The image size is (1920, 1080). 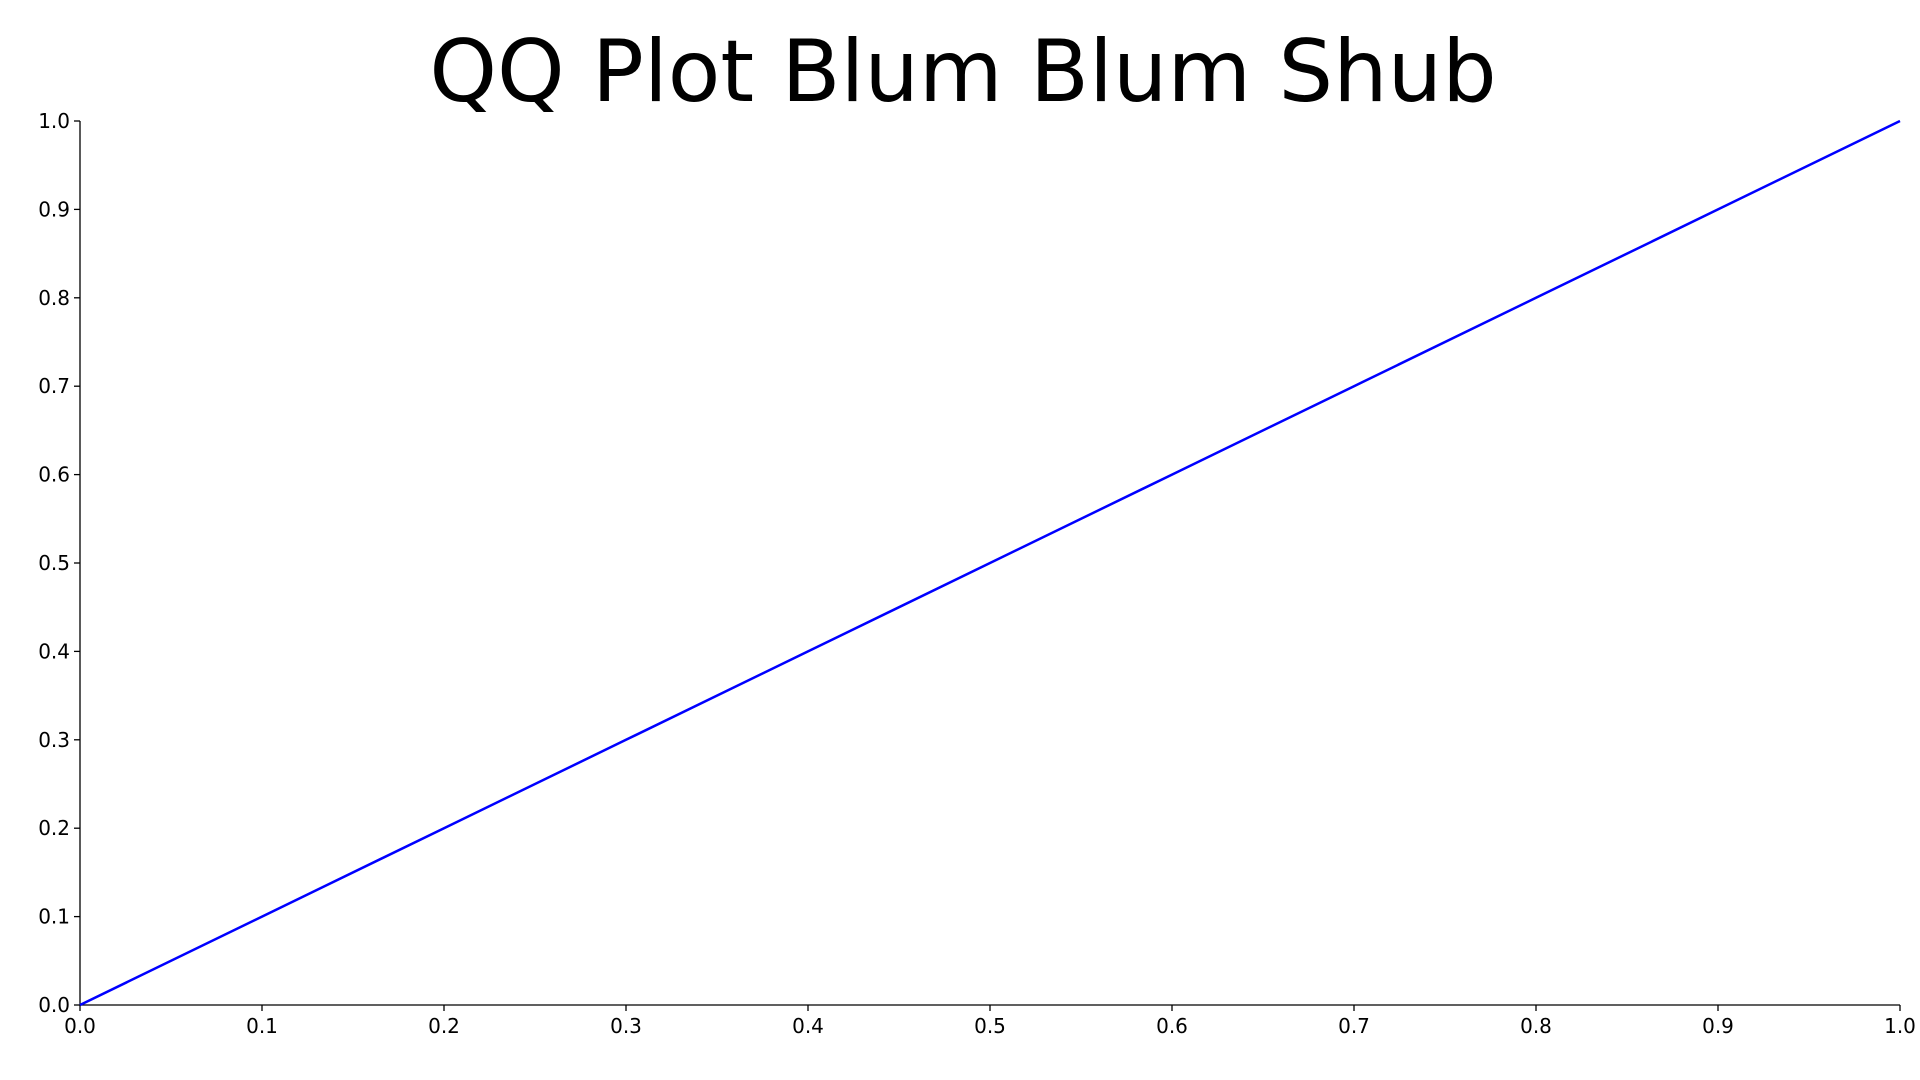 What do you see at coordinates (990, 1026) in the screenshot?
I see `x-tick-label: 0.5` at bounding box center [990, 1026].